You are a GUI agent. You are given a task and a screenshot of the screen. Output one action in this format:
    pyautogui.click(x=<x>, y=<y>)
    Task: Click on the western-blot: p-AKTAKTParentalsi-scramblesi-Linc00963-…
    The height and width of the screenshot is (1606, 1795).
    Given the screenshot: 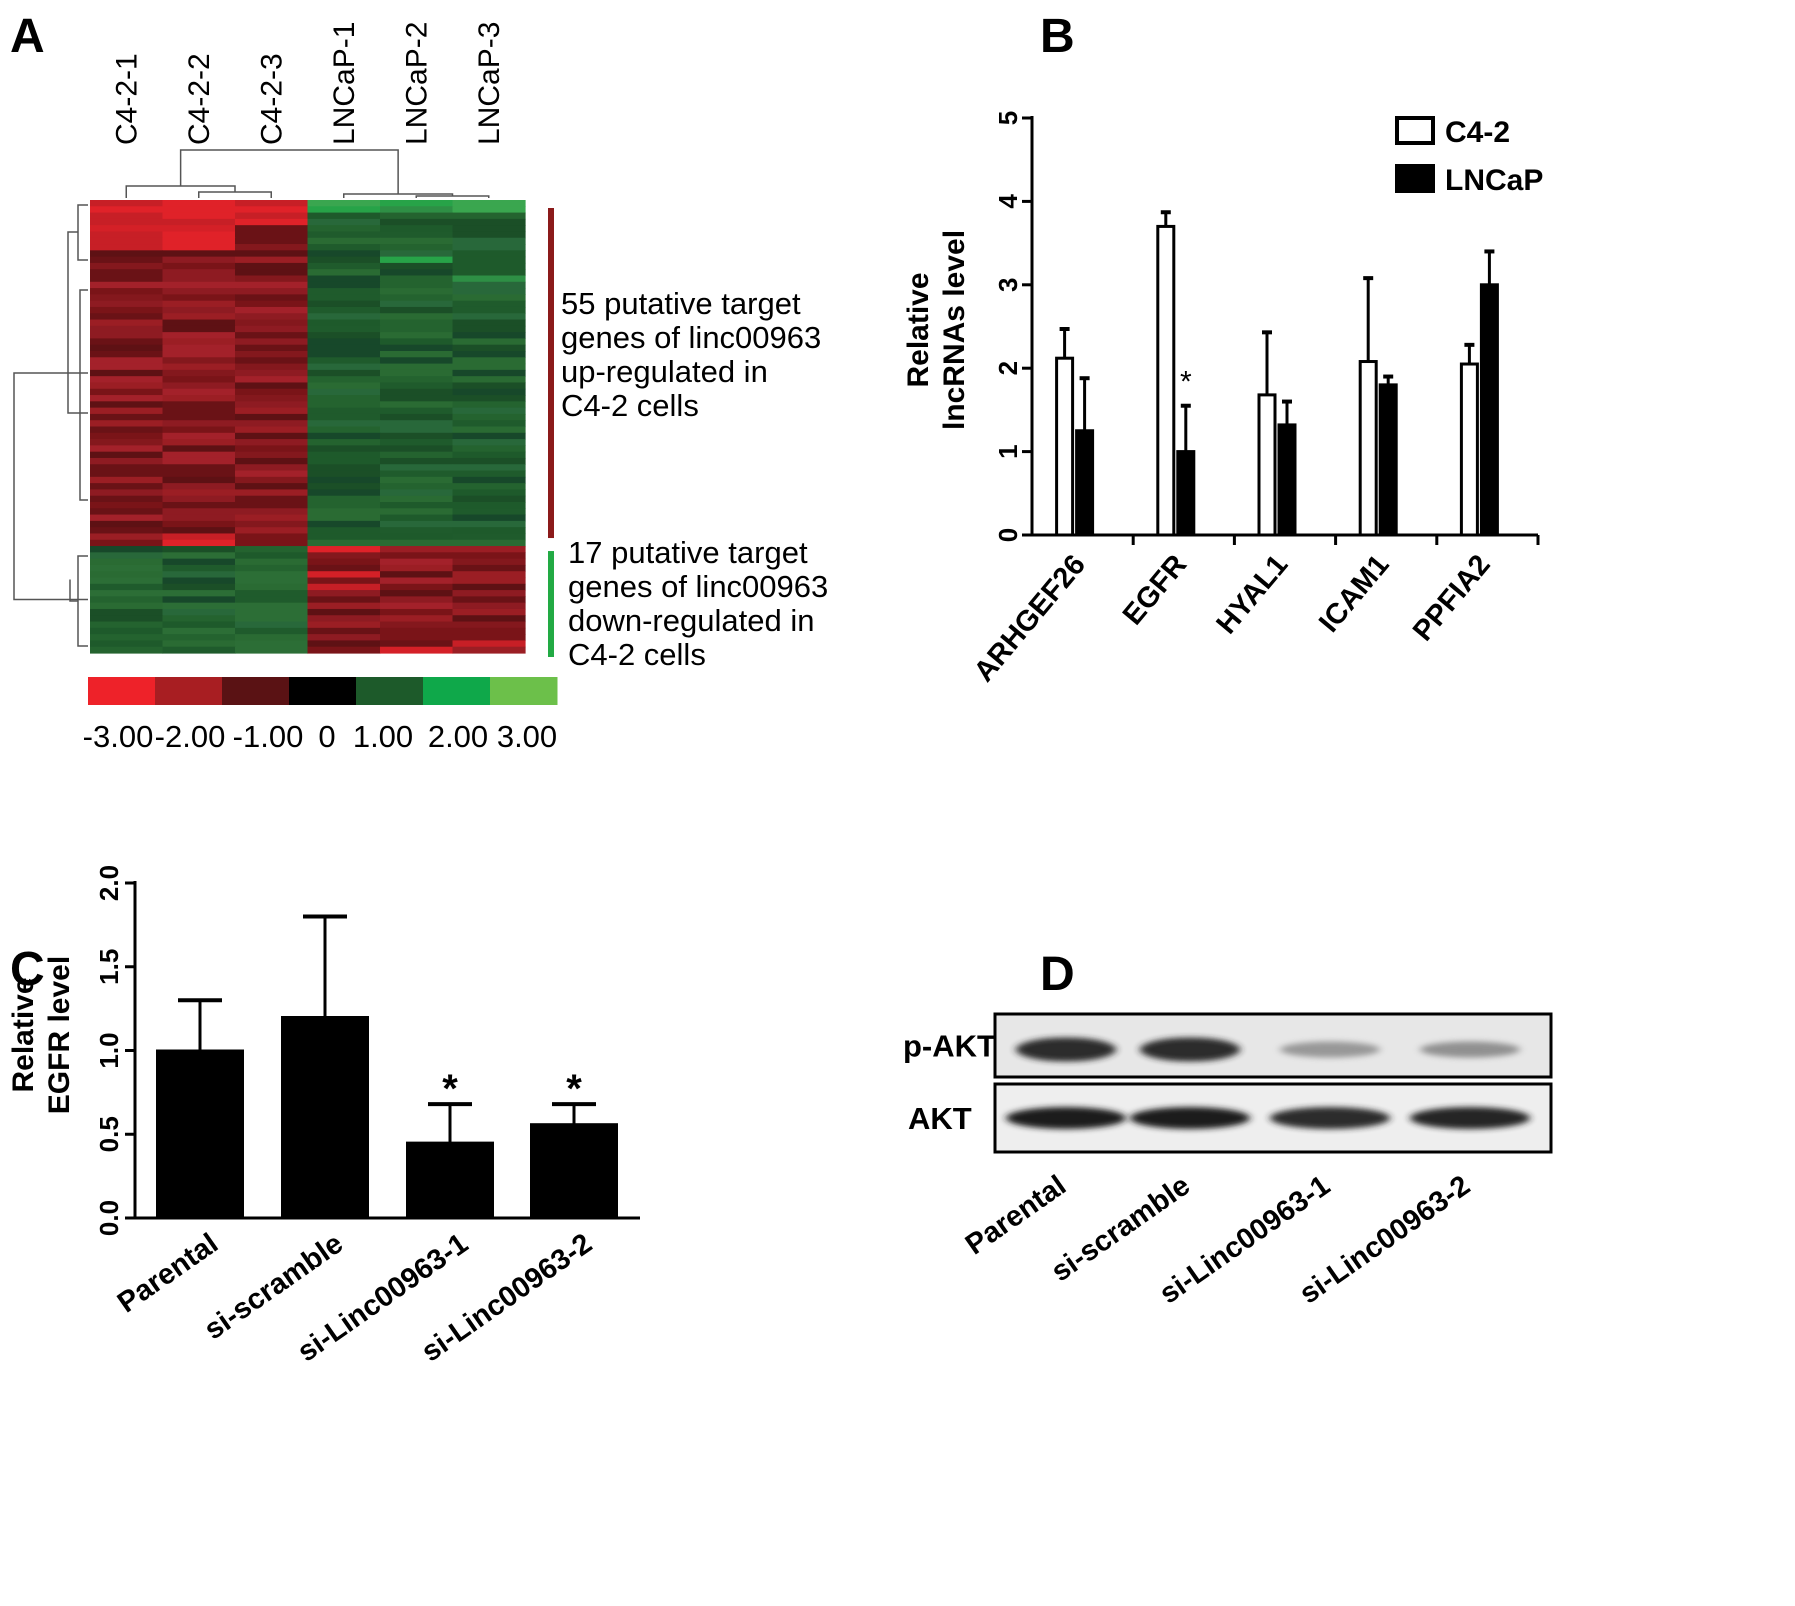 What is the action you would take?
    pyautogui.click(x=1228, y=1161)
    